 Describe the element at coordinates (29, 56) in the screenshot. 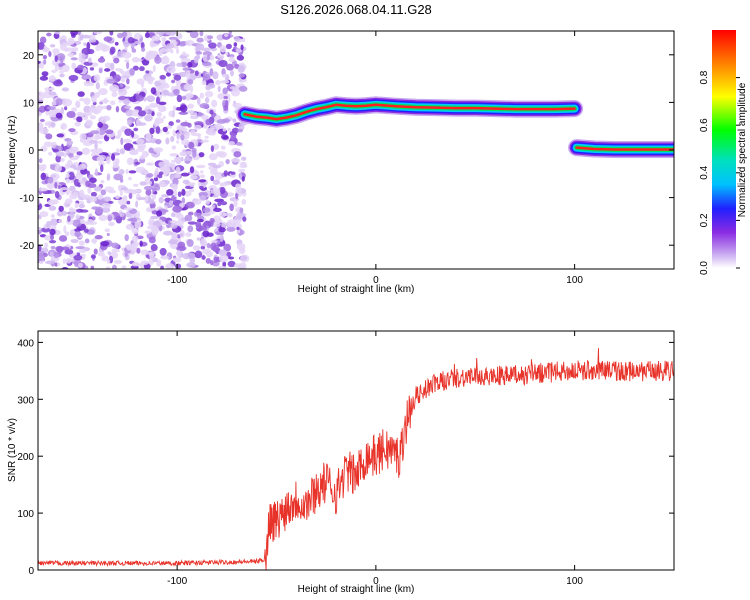

I see `spectrogram-ytick-label: 20` at that location.